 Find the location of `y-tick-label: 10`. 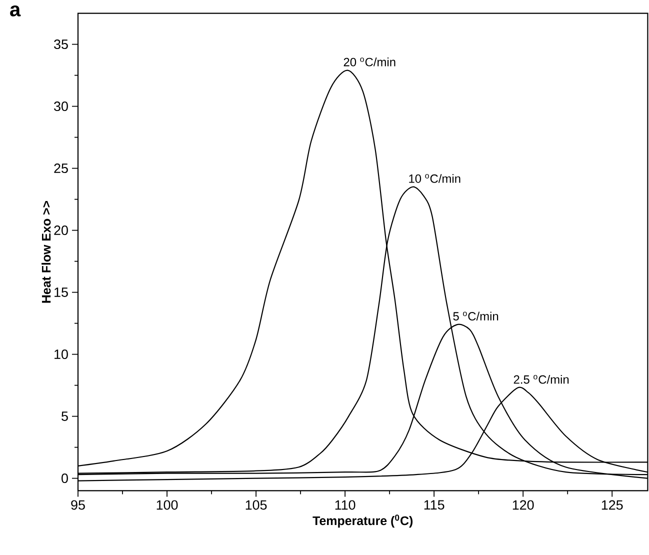

y-tick-label: 10 is located at coordinates (61, 355).